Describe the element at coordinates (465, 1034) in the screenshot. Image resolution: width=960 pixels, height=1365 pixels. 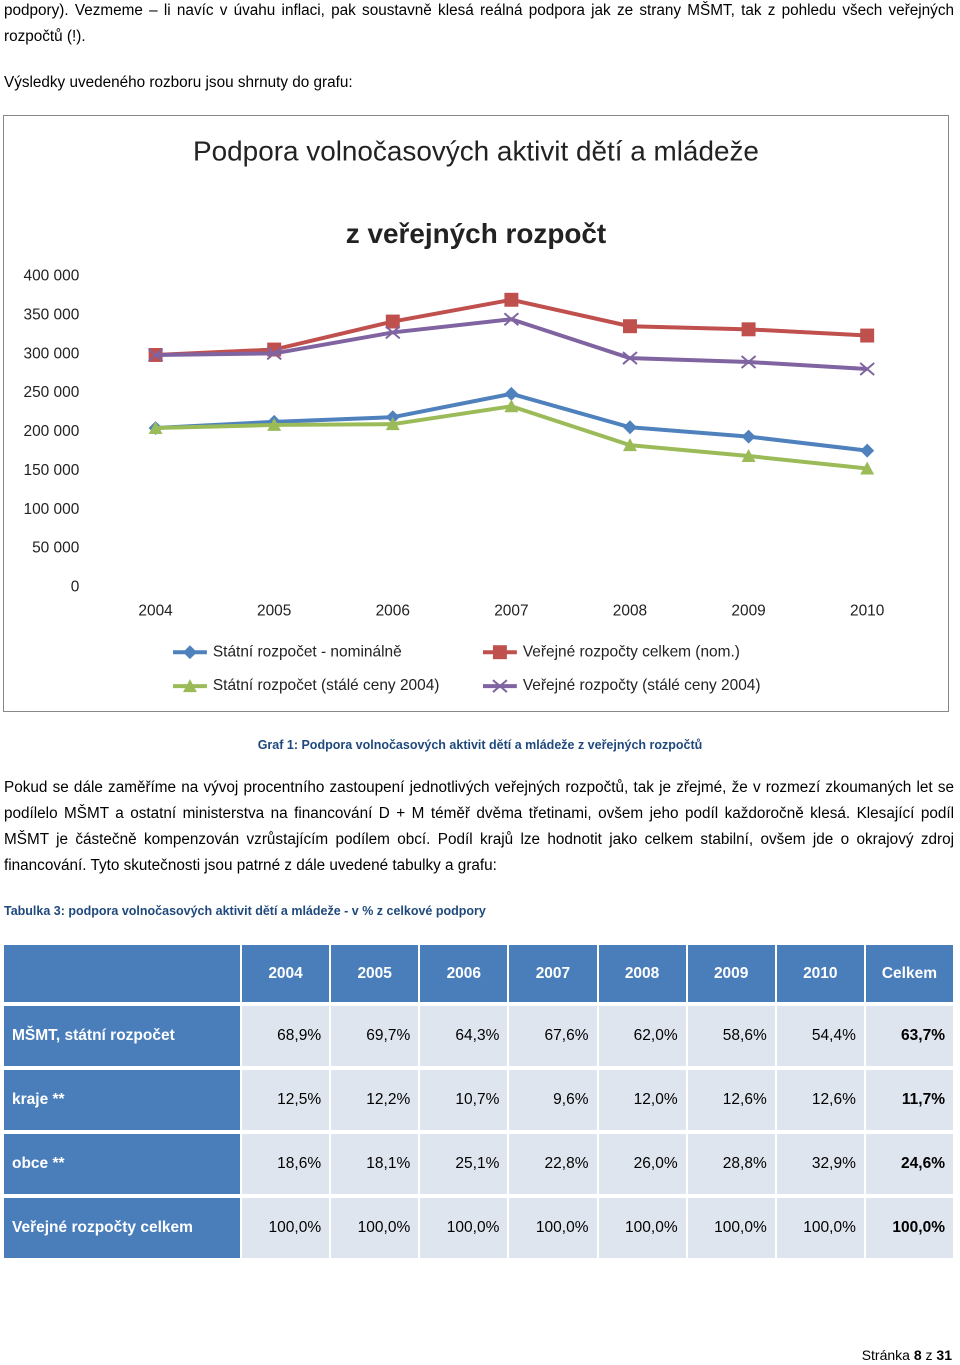
I see `cell: 64,3%` at that location.